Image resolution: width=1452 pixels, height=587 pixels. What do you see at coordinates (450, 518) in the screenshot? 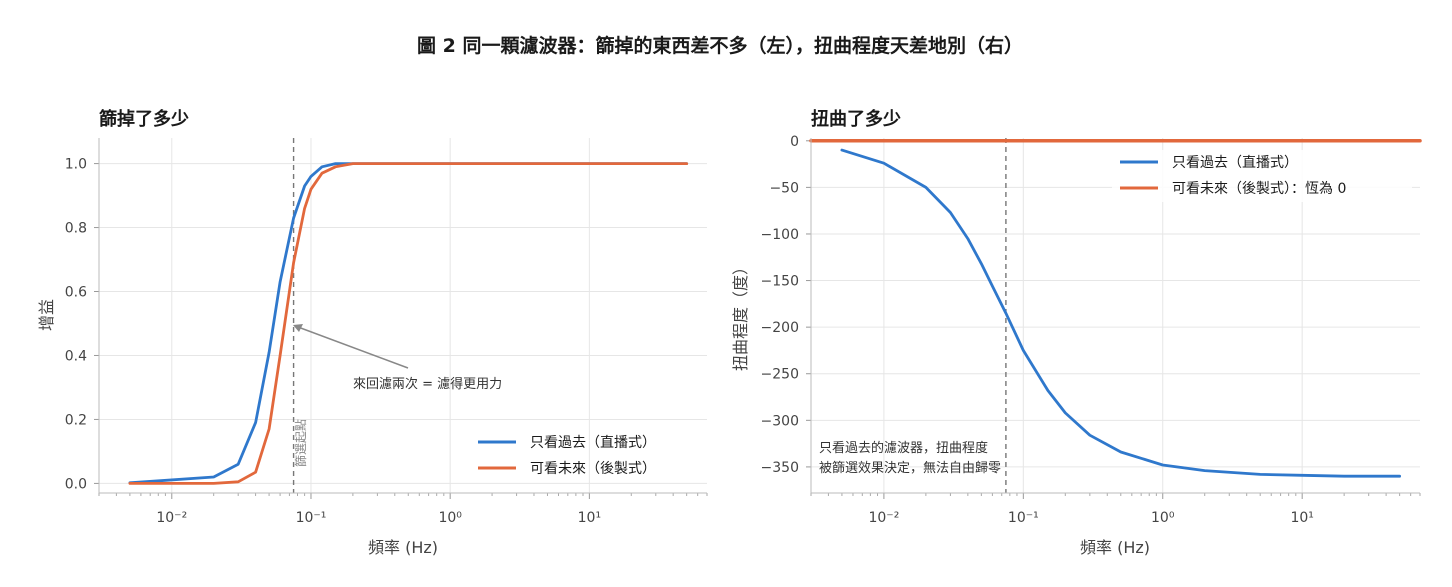
I see `gain-x-tick-label: 10⁰` at bounding box center [450, 518].